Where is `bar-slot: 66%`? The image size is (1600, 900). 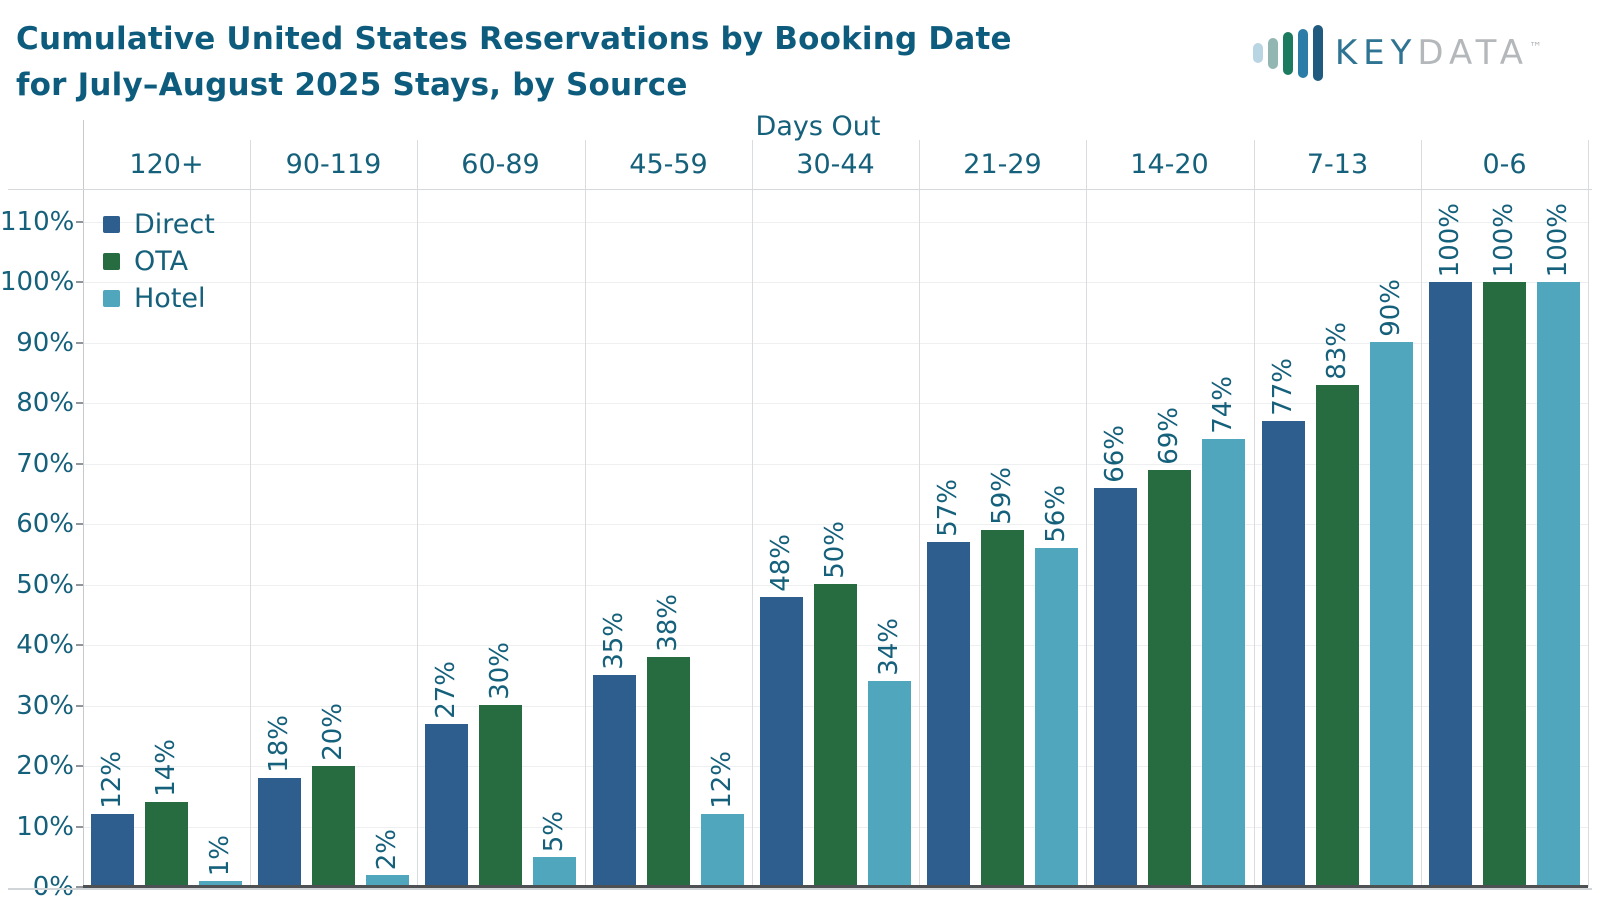 bar-slot: 66% is located at coordinates (1115, 656).